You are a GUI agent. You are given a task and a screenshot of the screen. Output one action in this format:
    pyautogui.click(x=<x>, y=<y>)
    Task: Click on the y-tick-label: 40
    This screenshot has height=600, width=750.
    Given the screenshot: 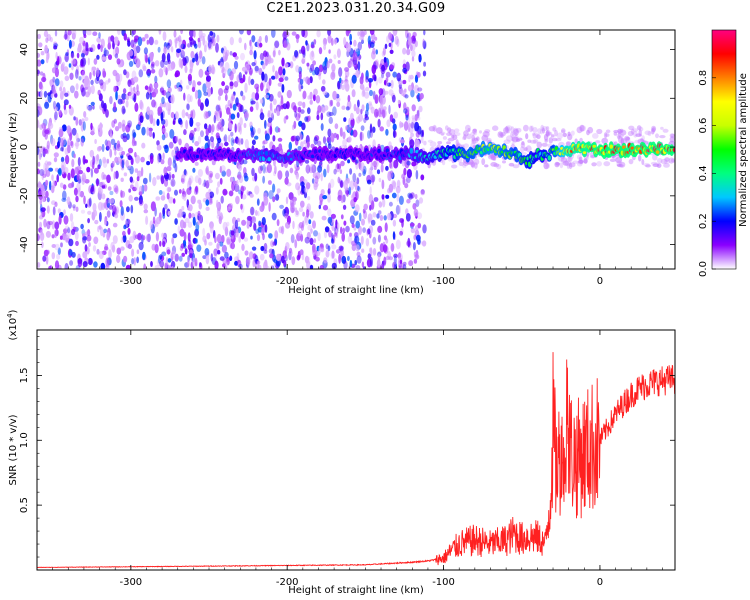 What is the action you would take?
    pyautogui.click(x=24, y=49)
    